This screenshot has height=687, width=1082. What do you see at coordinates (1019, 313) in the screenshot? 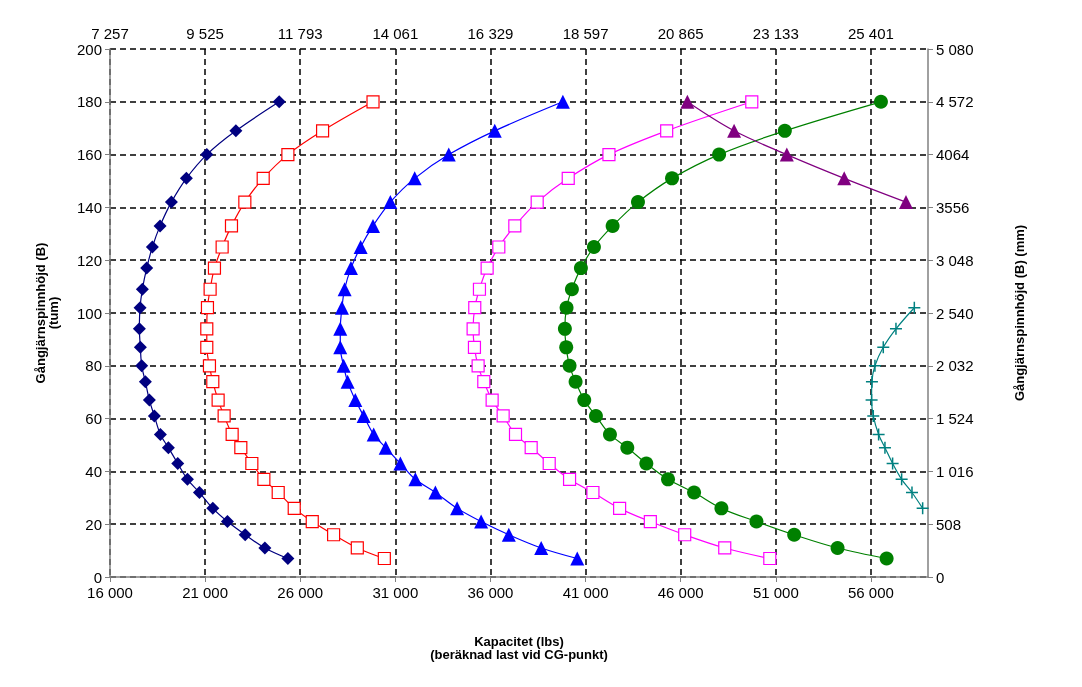
I see `y2-axis-title: Gångjärnspinnhöjd (B) (mm)` at bounding box center [1019, 313].